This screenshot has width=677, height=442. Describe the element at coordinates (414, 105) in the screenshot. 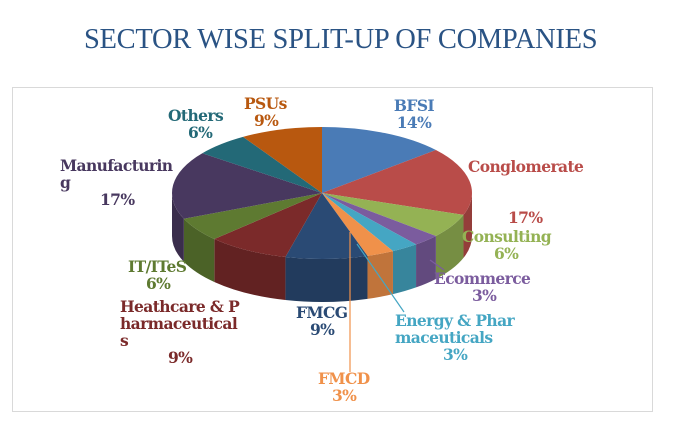

I see `slice-label-name: BFSI` at that location.